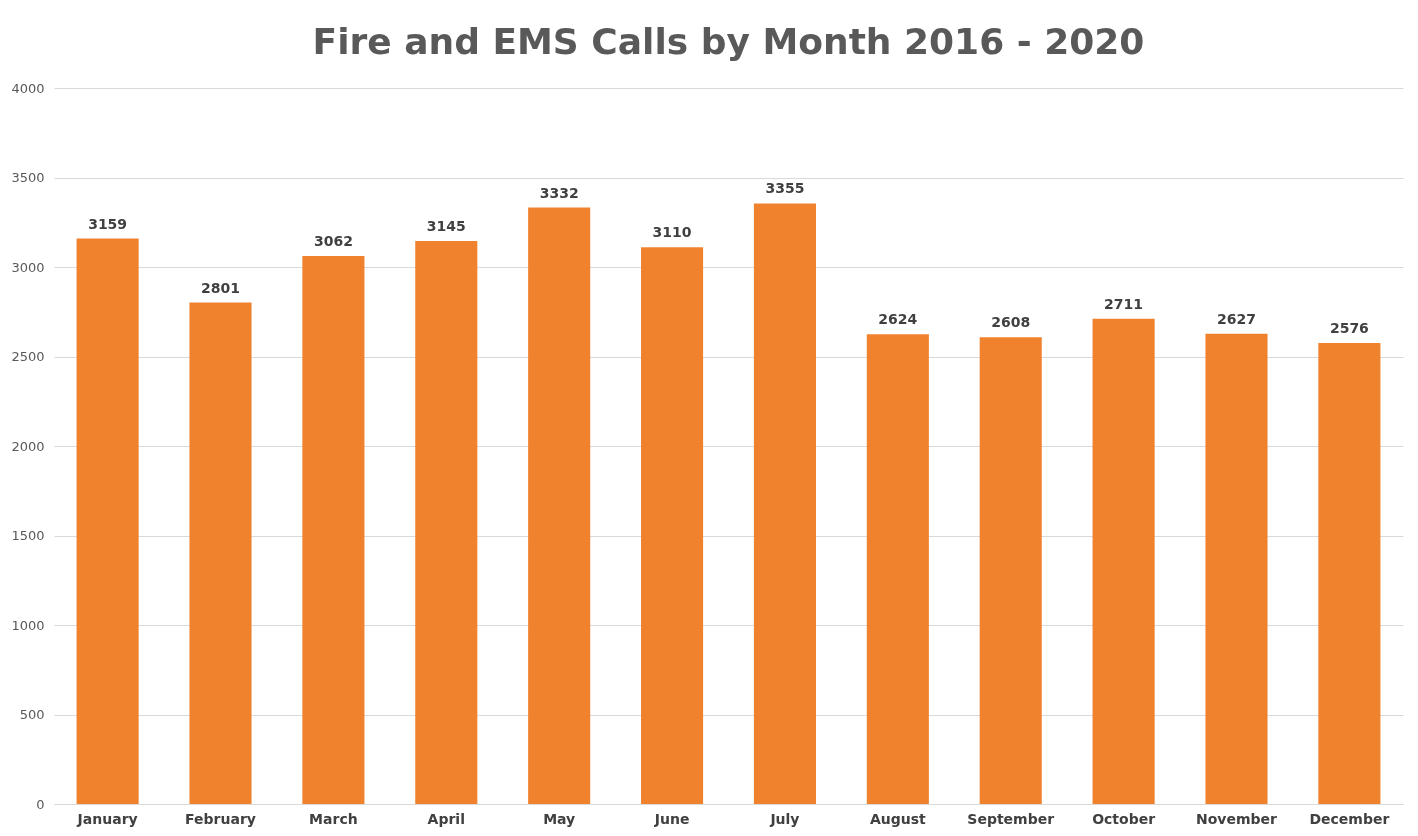 The image size is (1418, 836). I want to click on x-tick-label: December, so click(1349, 818).